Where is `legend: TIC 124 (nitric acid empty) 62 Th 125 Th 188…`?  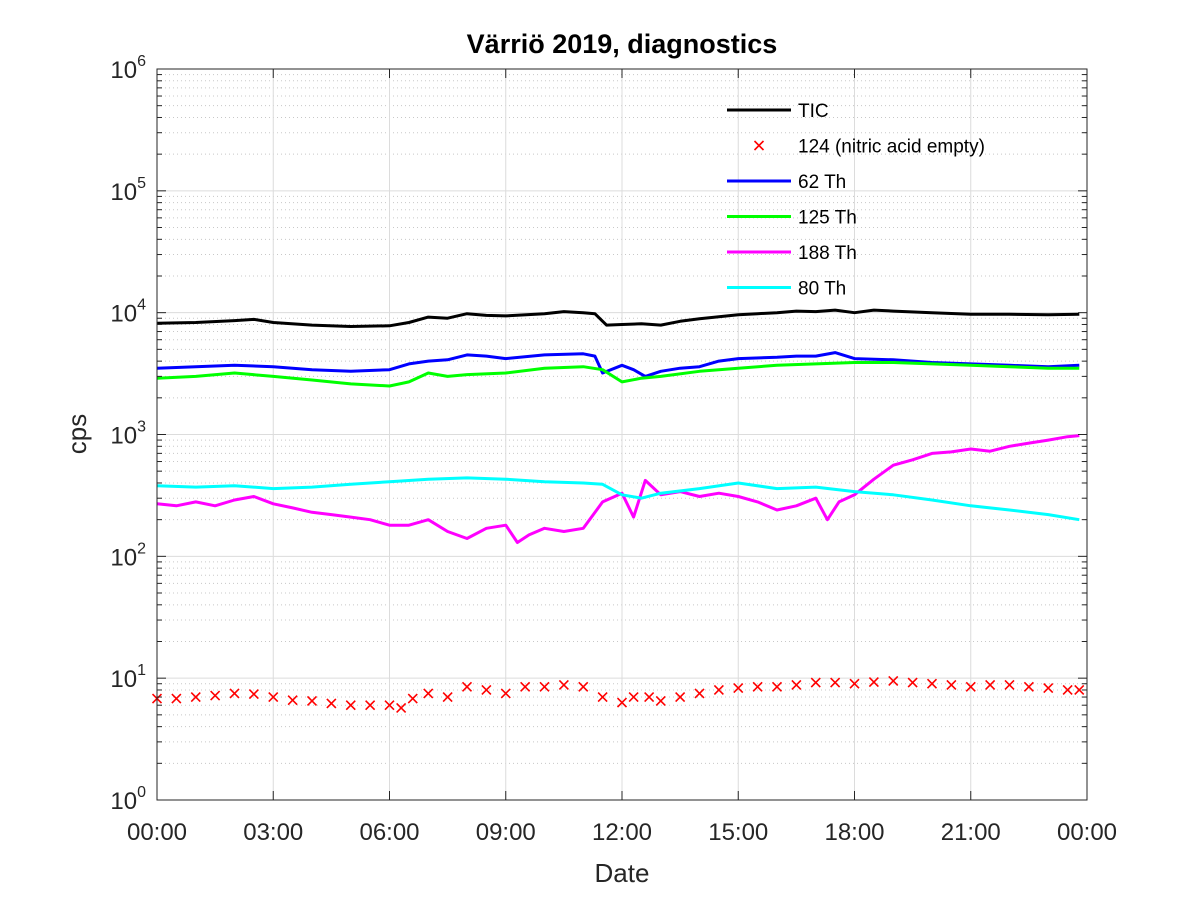
legend: TIC 124 (nitric acid empty) 62 Th 125 Th 188… is located at coordinates (856, 200).